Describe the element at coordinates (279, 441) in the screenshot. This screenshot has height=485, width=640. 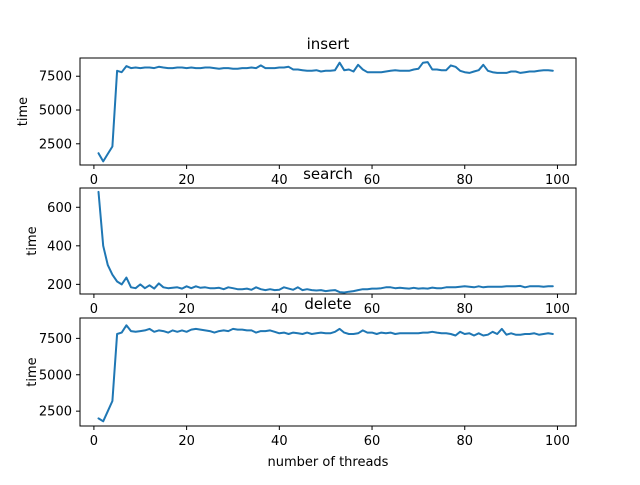
I see `x-tick-label-delete-40: 40` at that location.